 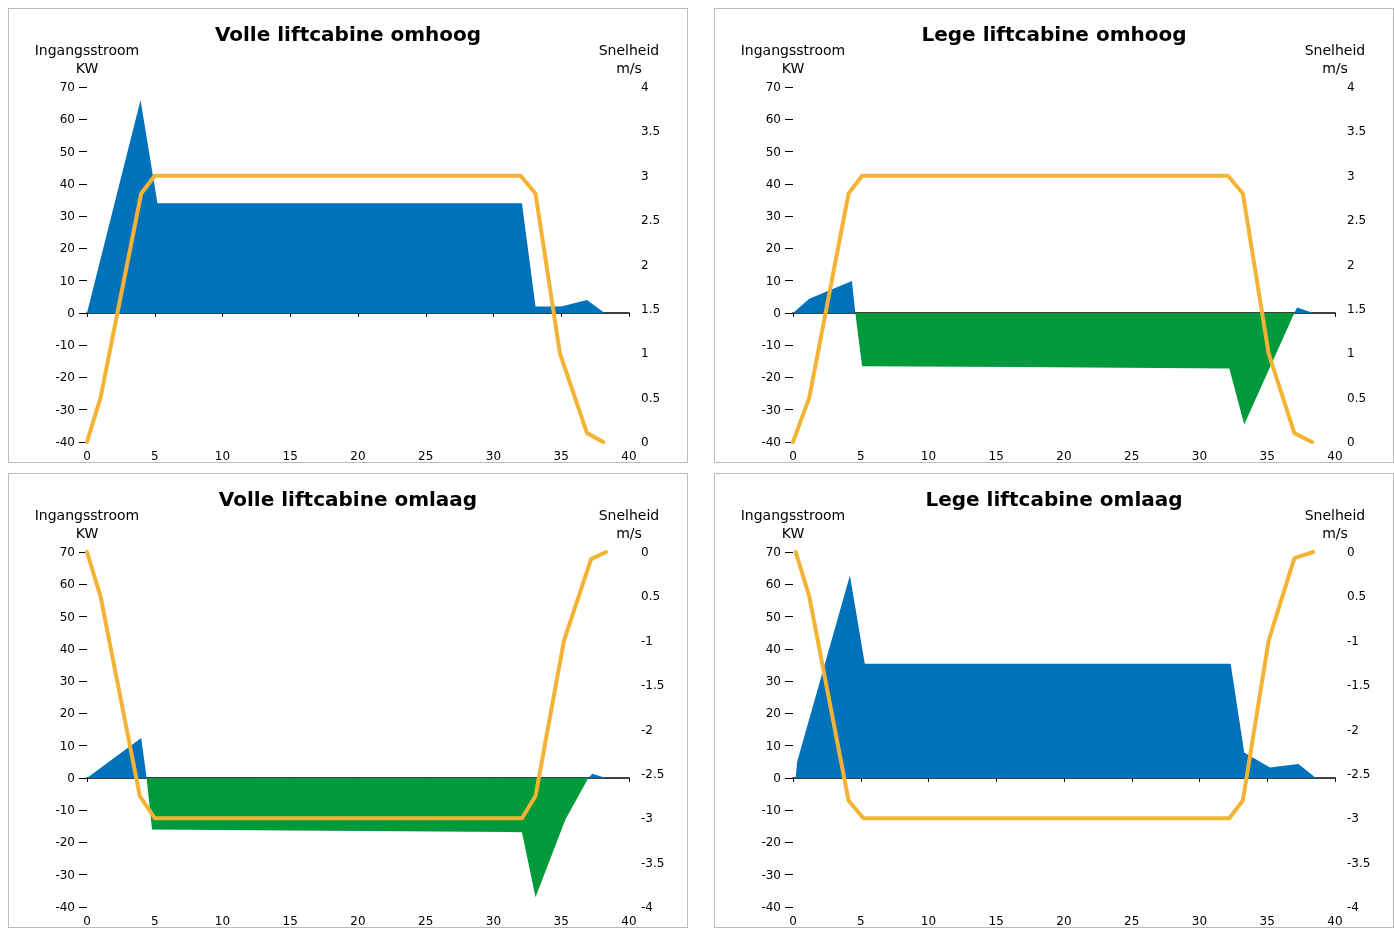 What do you see at coordinates (358, 921) in the screenshot?
I see `x-tick-label: 20` at bounding box center [358, 921].